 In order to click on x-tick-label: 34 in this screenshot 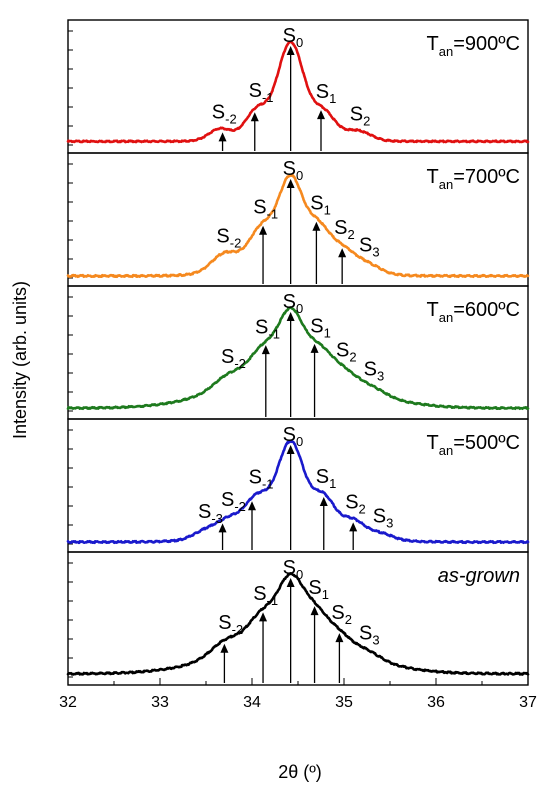, I will do `click(252, 702)`.